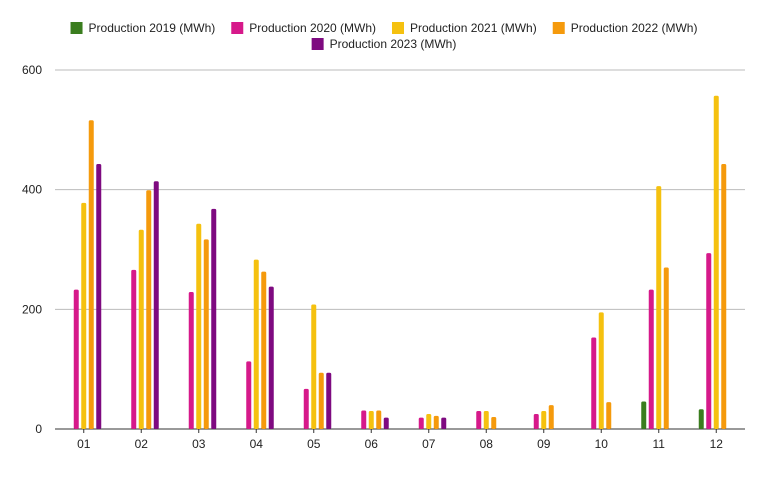 The width and height of the screenshot is (768, 480). Describe the element at coordinates (602, 444) in the screenshot. I see `x-tick-label: 10` at that location.